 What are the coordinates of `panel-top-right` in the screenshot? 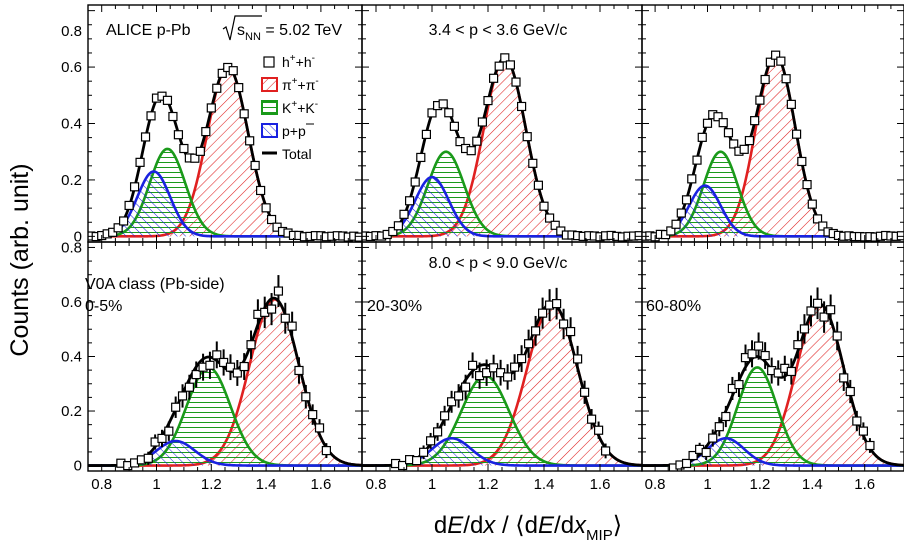 It's located at (772, 123).